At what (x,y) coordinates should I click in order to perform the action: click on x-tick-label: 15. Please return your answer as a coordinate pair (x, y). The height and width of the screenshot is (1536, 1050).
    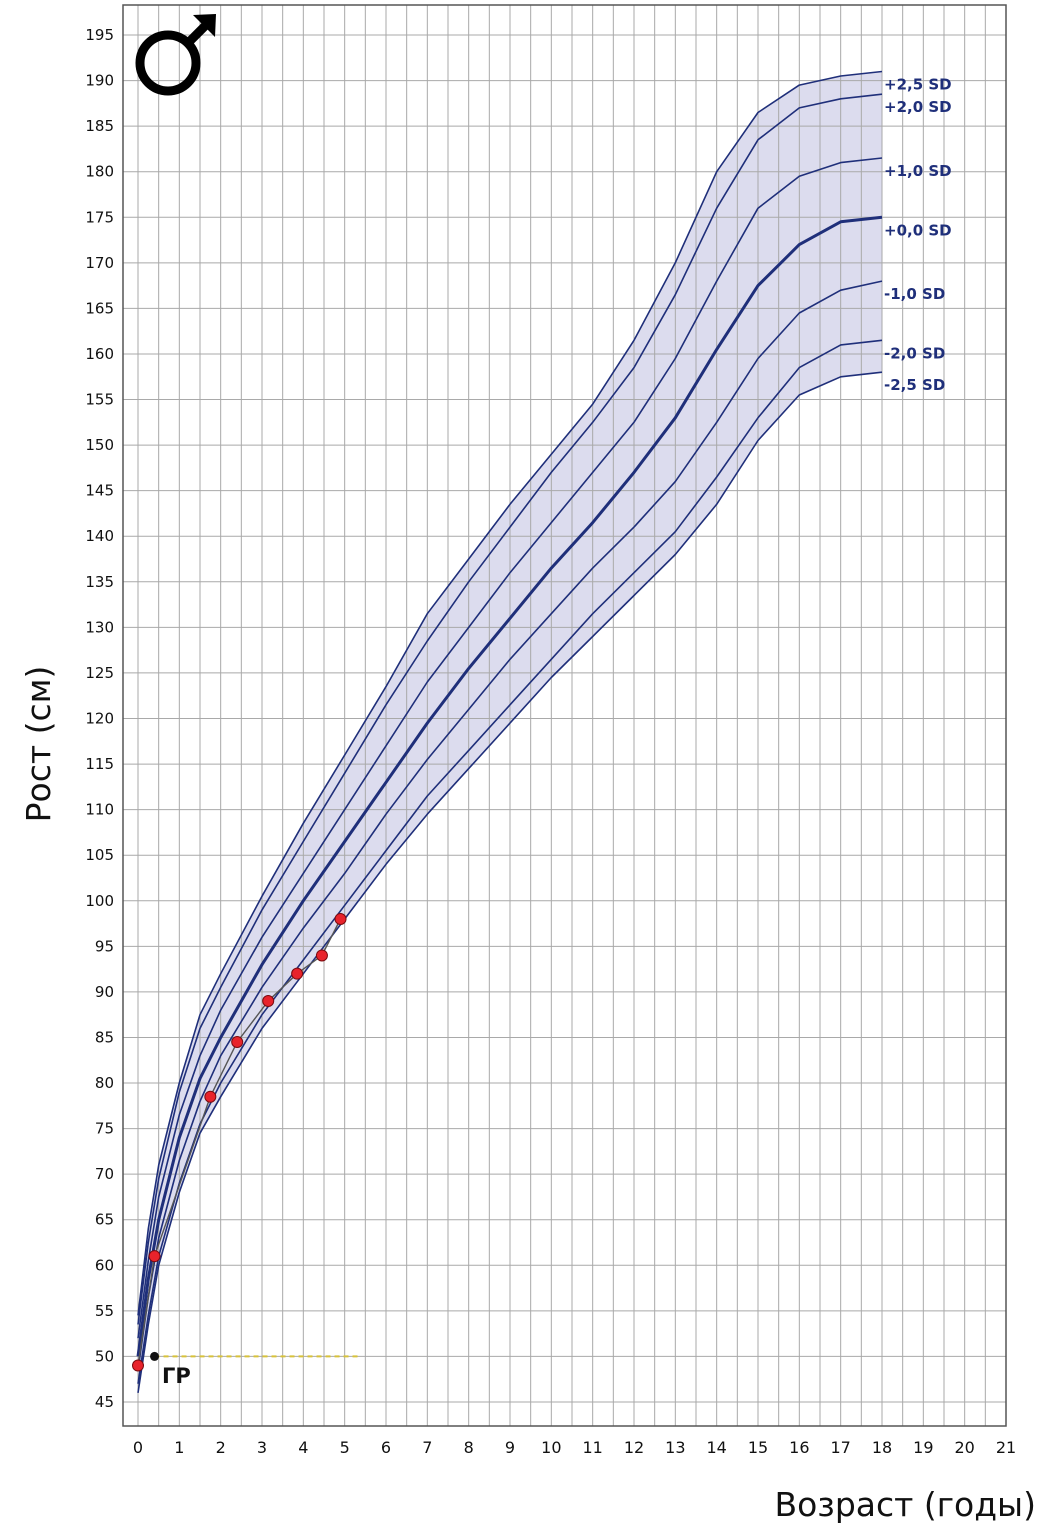
    Looking at the image, I should click on (758, 1447).